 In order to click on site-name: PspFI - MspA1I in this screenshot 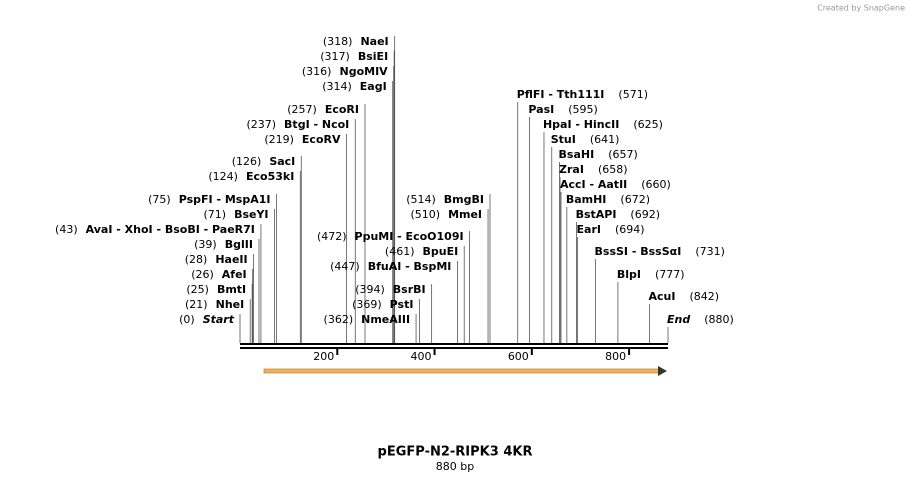, I will do `click(225, 199)`.